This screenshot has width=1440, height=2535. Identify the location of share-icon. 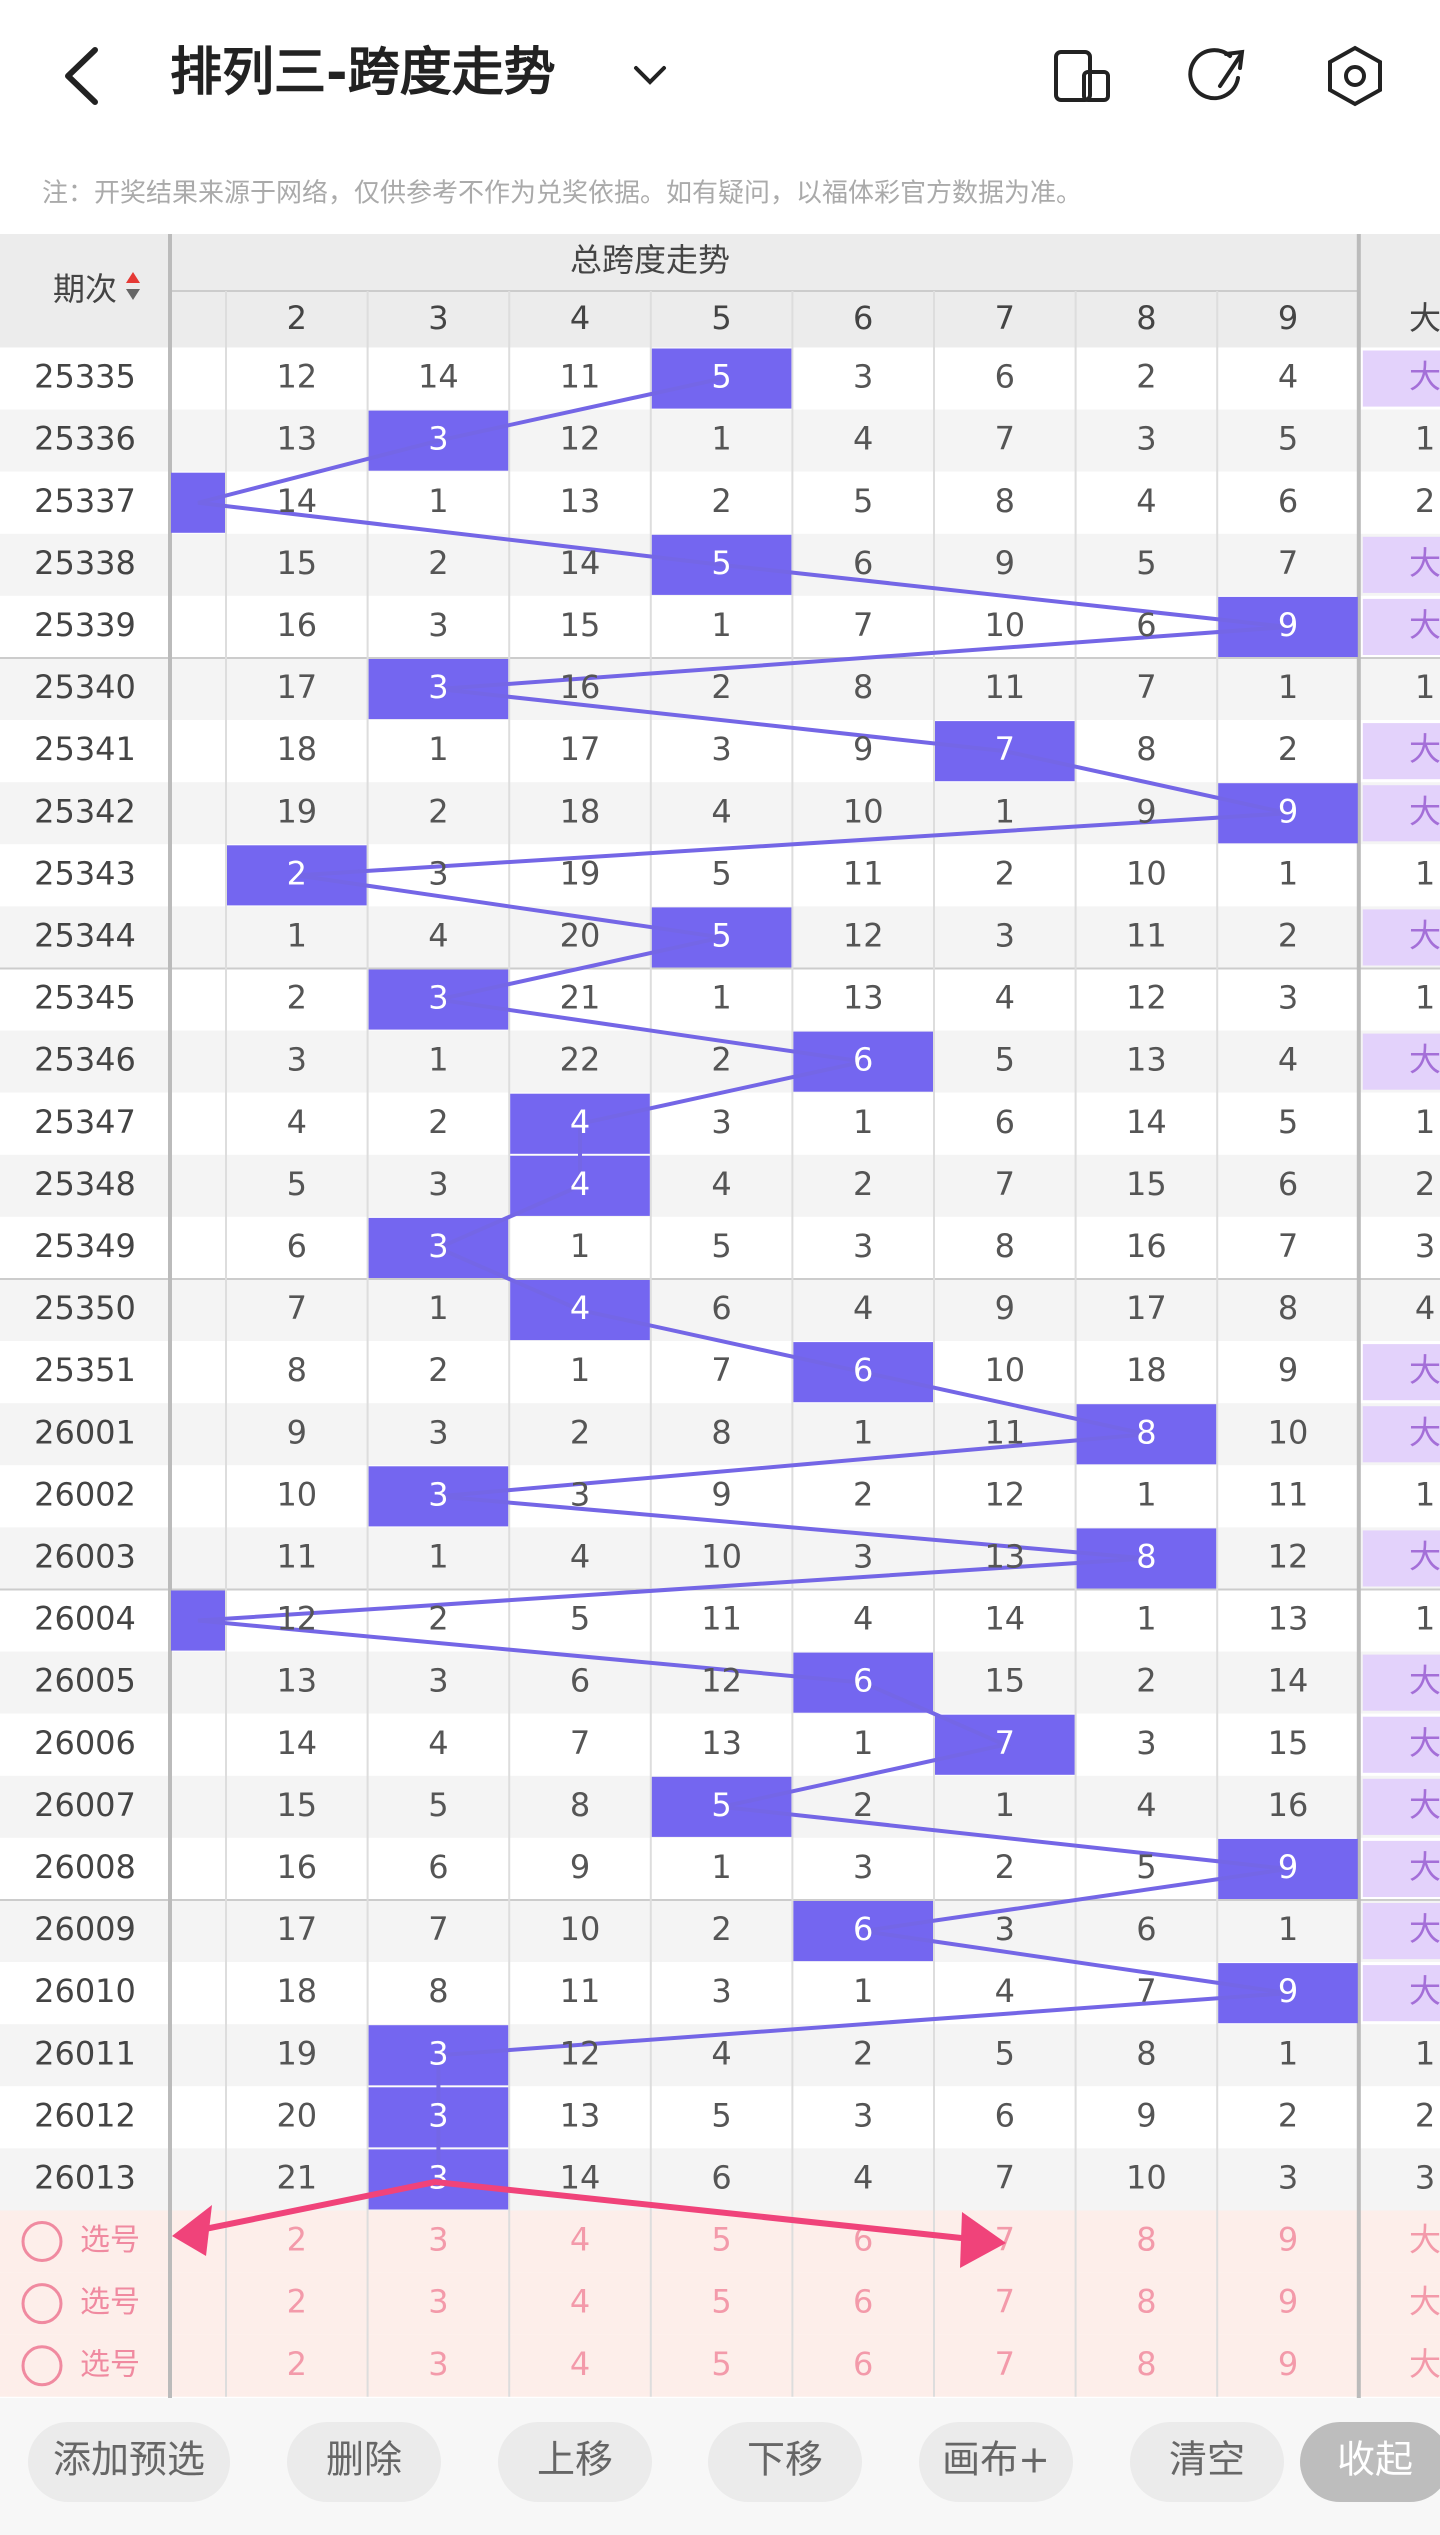
(1216, 74).